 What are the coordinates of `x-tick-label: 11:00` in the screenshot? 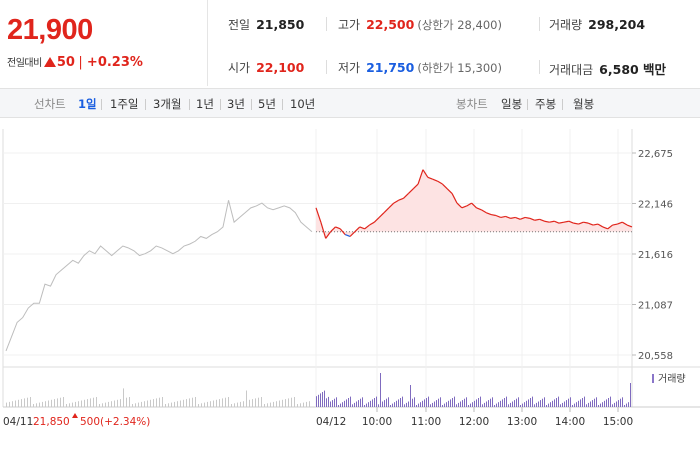 It's located at (426, 422).